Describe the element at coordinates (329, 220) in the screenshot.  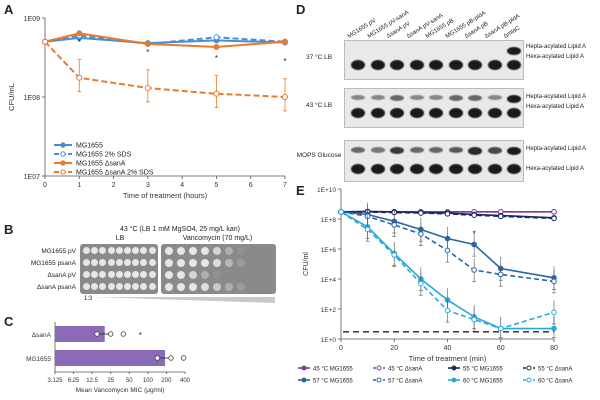
I see `e-y-tick-label: 1E+8` at that location.